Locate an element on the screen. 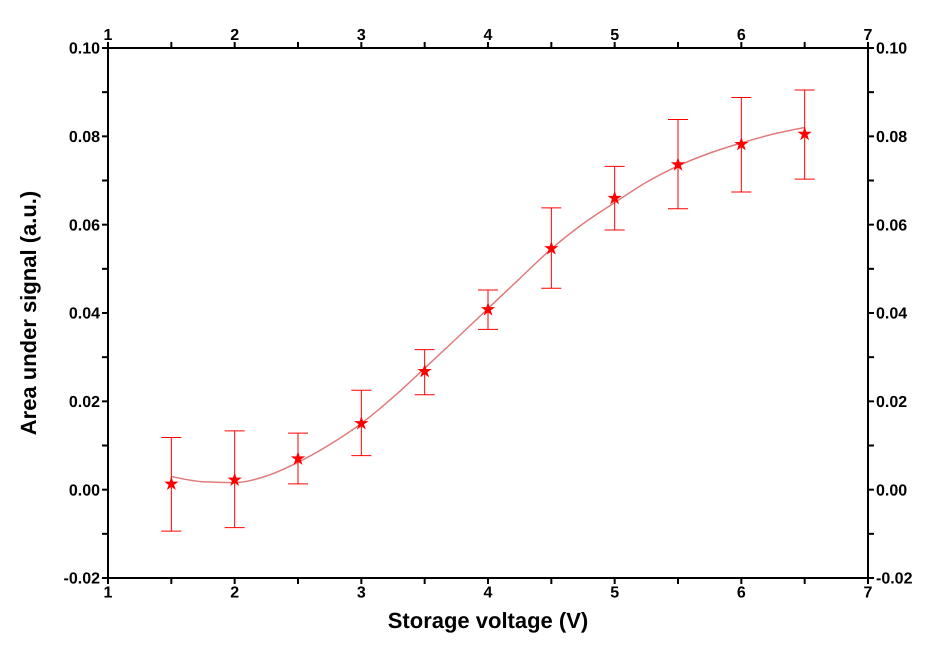 The image size is (948, 656). x-tick-label: 1 is located at coordinates (108, 35).